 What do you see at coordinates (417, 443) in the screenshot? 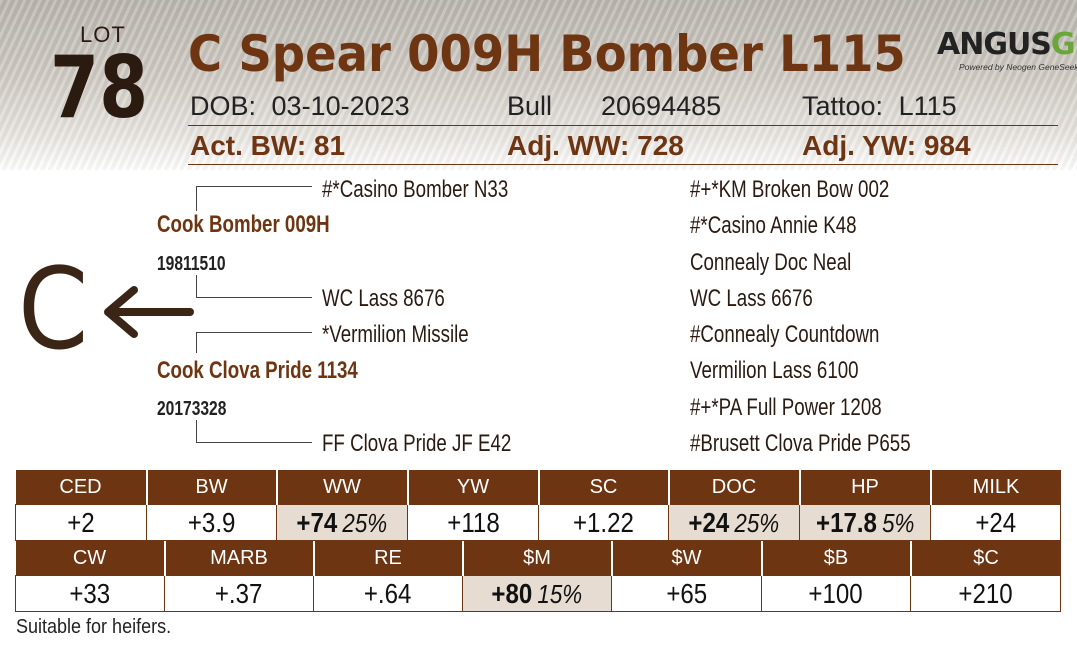
I see `dam-dam: FF Clova Pride JF E42` at bounding box center [417, 443].